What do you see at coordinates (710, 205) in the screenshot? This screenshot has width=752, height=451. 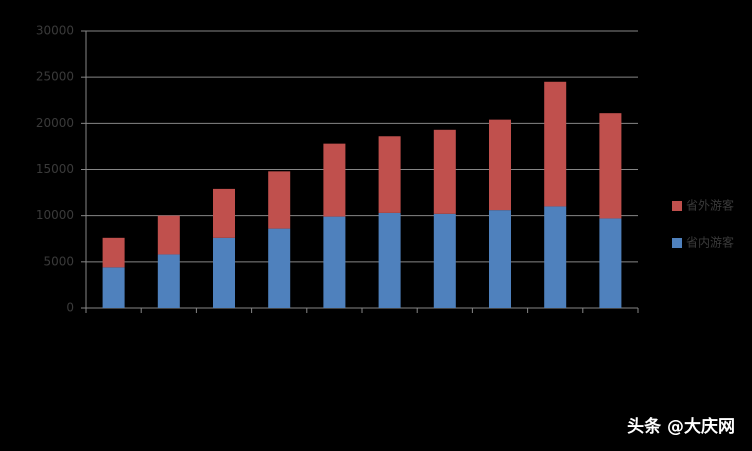 I see `legend-label: 省外游客` at bounding box center [710, 205].